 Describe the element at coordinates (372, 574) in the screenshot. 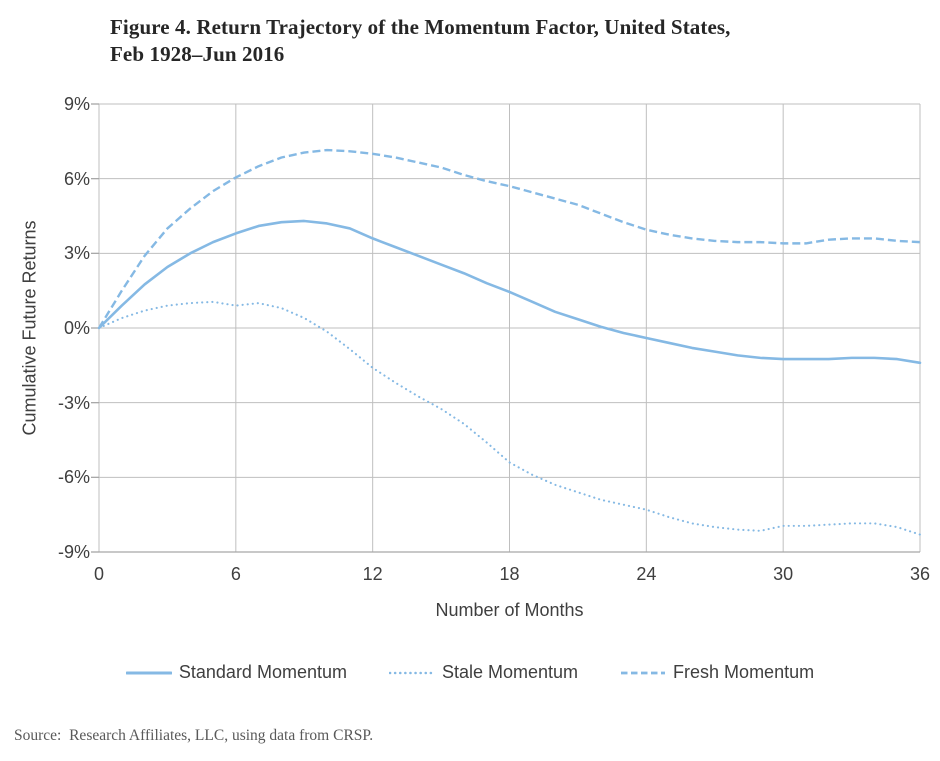

I see `x-tick-label: 12` at that location.